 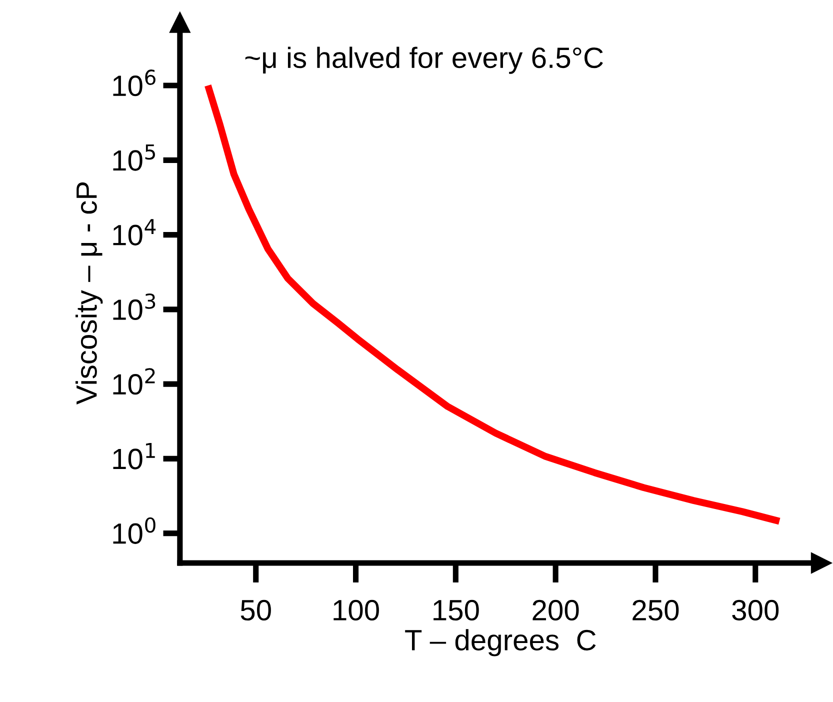 I want to click on x-tick-label: 200, so click(x=555, y=610).